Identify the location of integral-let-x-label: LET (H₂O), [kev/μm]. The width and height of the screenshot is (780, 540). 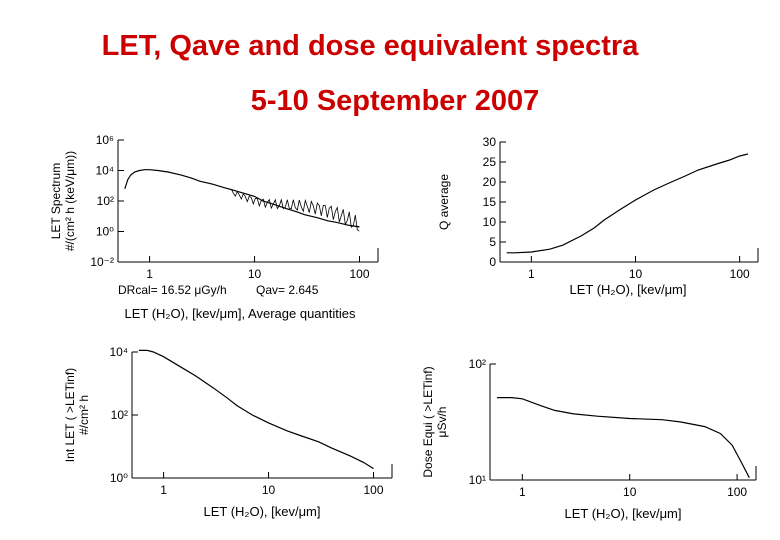
(261, 511).